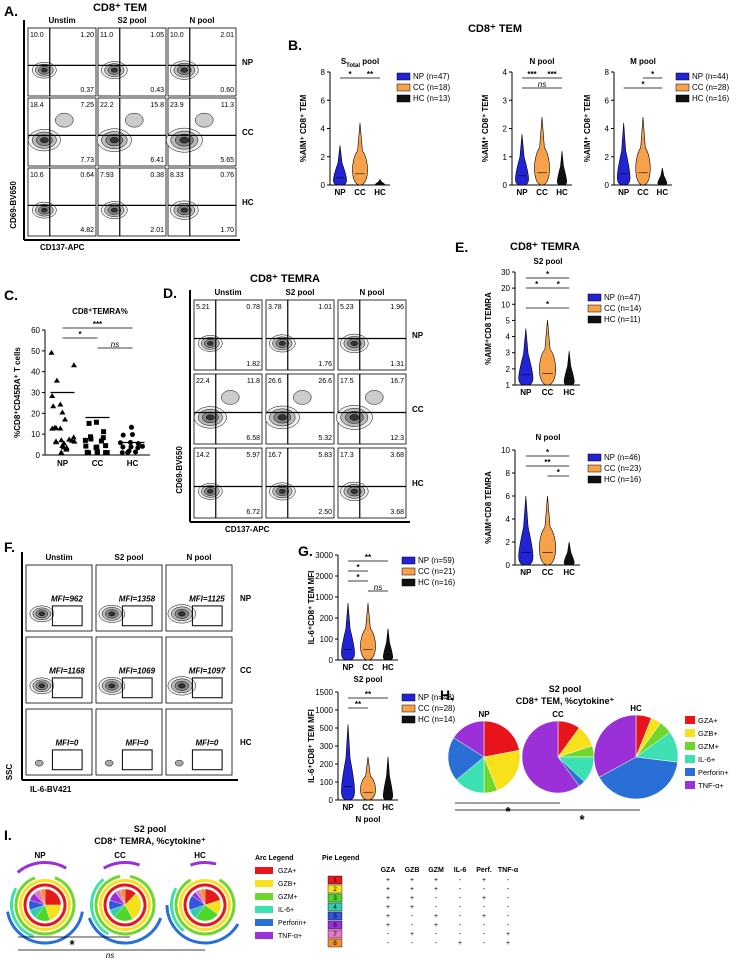 This screenshot has width=742, height=960. I want to click on quadrant-value: 5.32, so click(325, 438).